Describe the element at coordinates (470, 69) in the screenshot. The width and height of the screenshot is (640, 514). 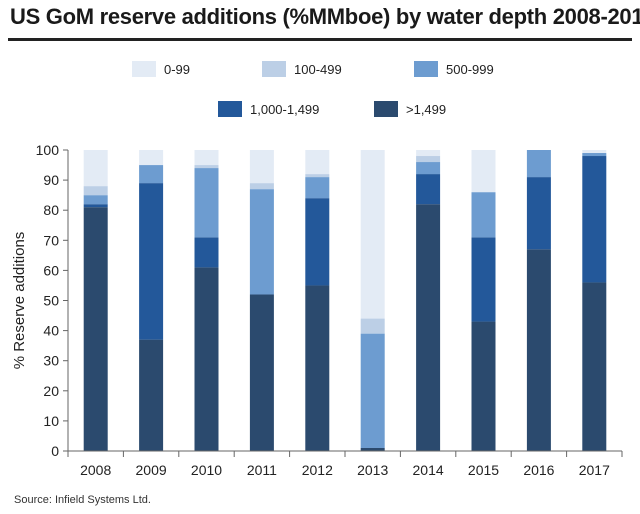
I see `legend-label: 500-999` at that location.